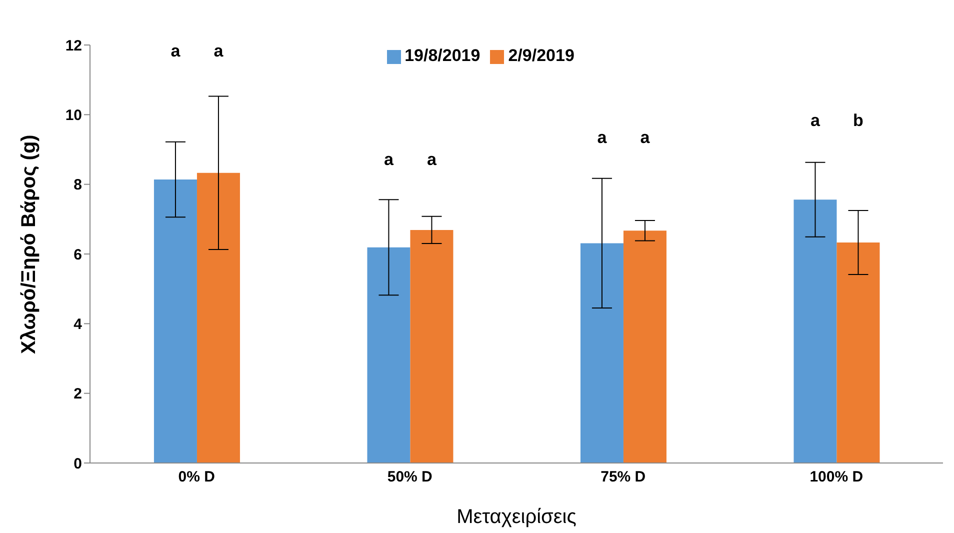  I want to click on y-tick-label: 12, so click(73, 45).